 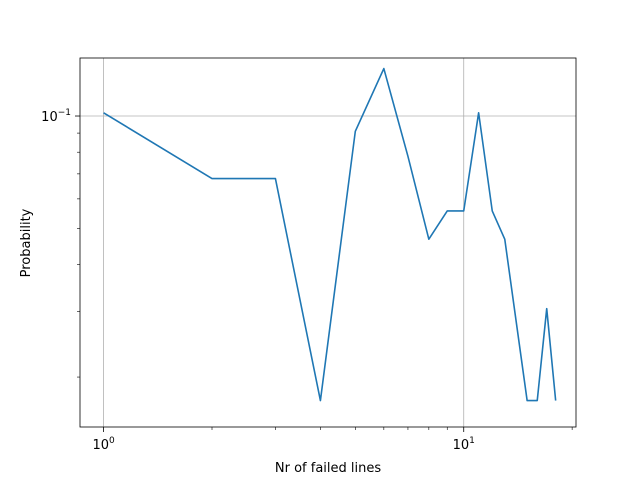 I want to click on y-axis-label: Probability, so click(x=26, y=242).